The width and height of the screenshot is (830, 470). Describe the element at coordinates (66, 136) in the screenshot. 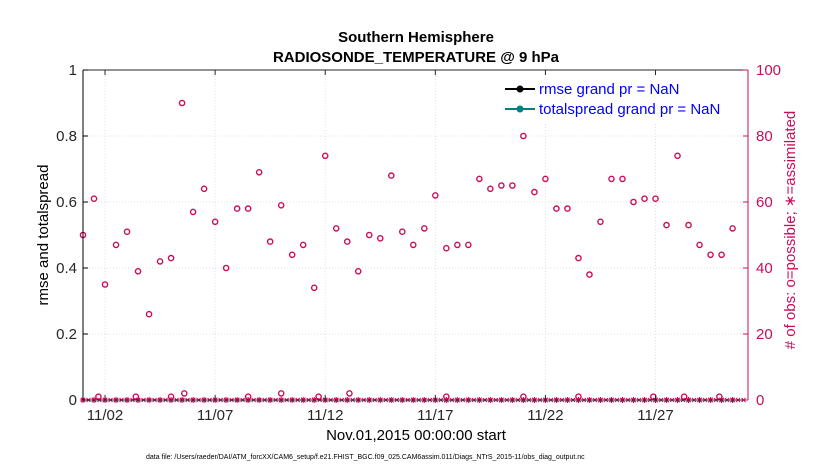

I see `y-left-tick-label: 0.8` at that location.